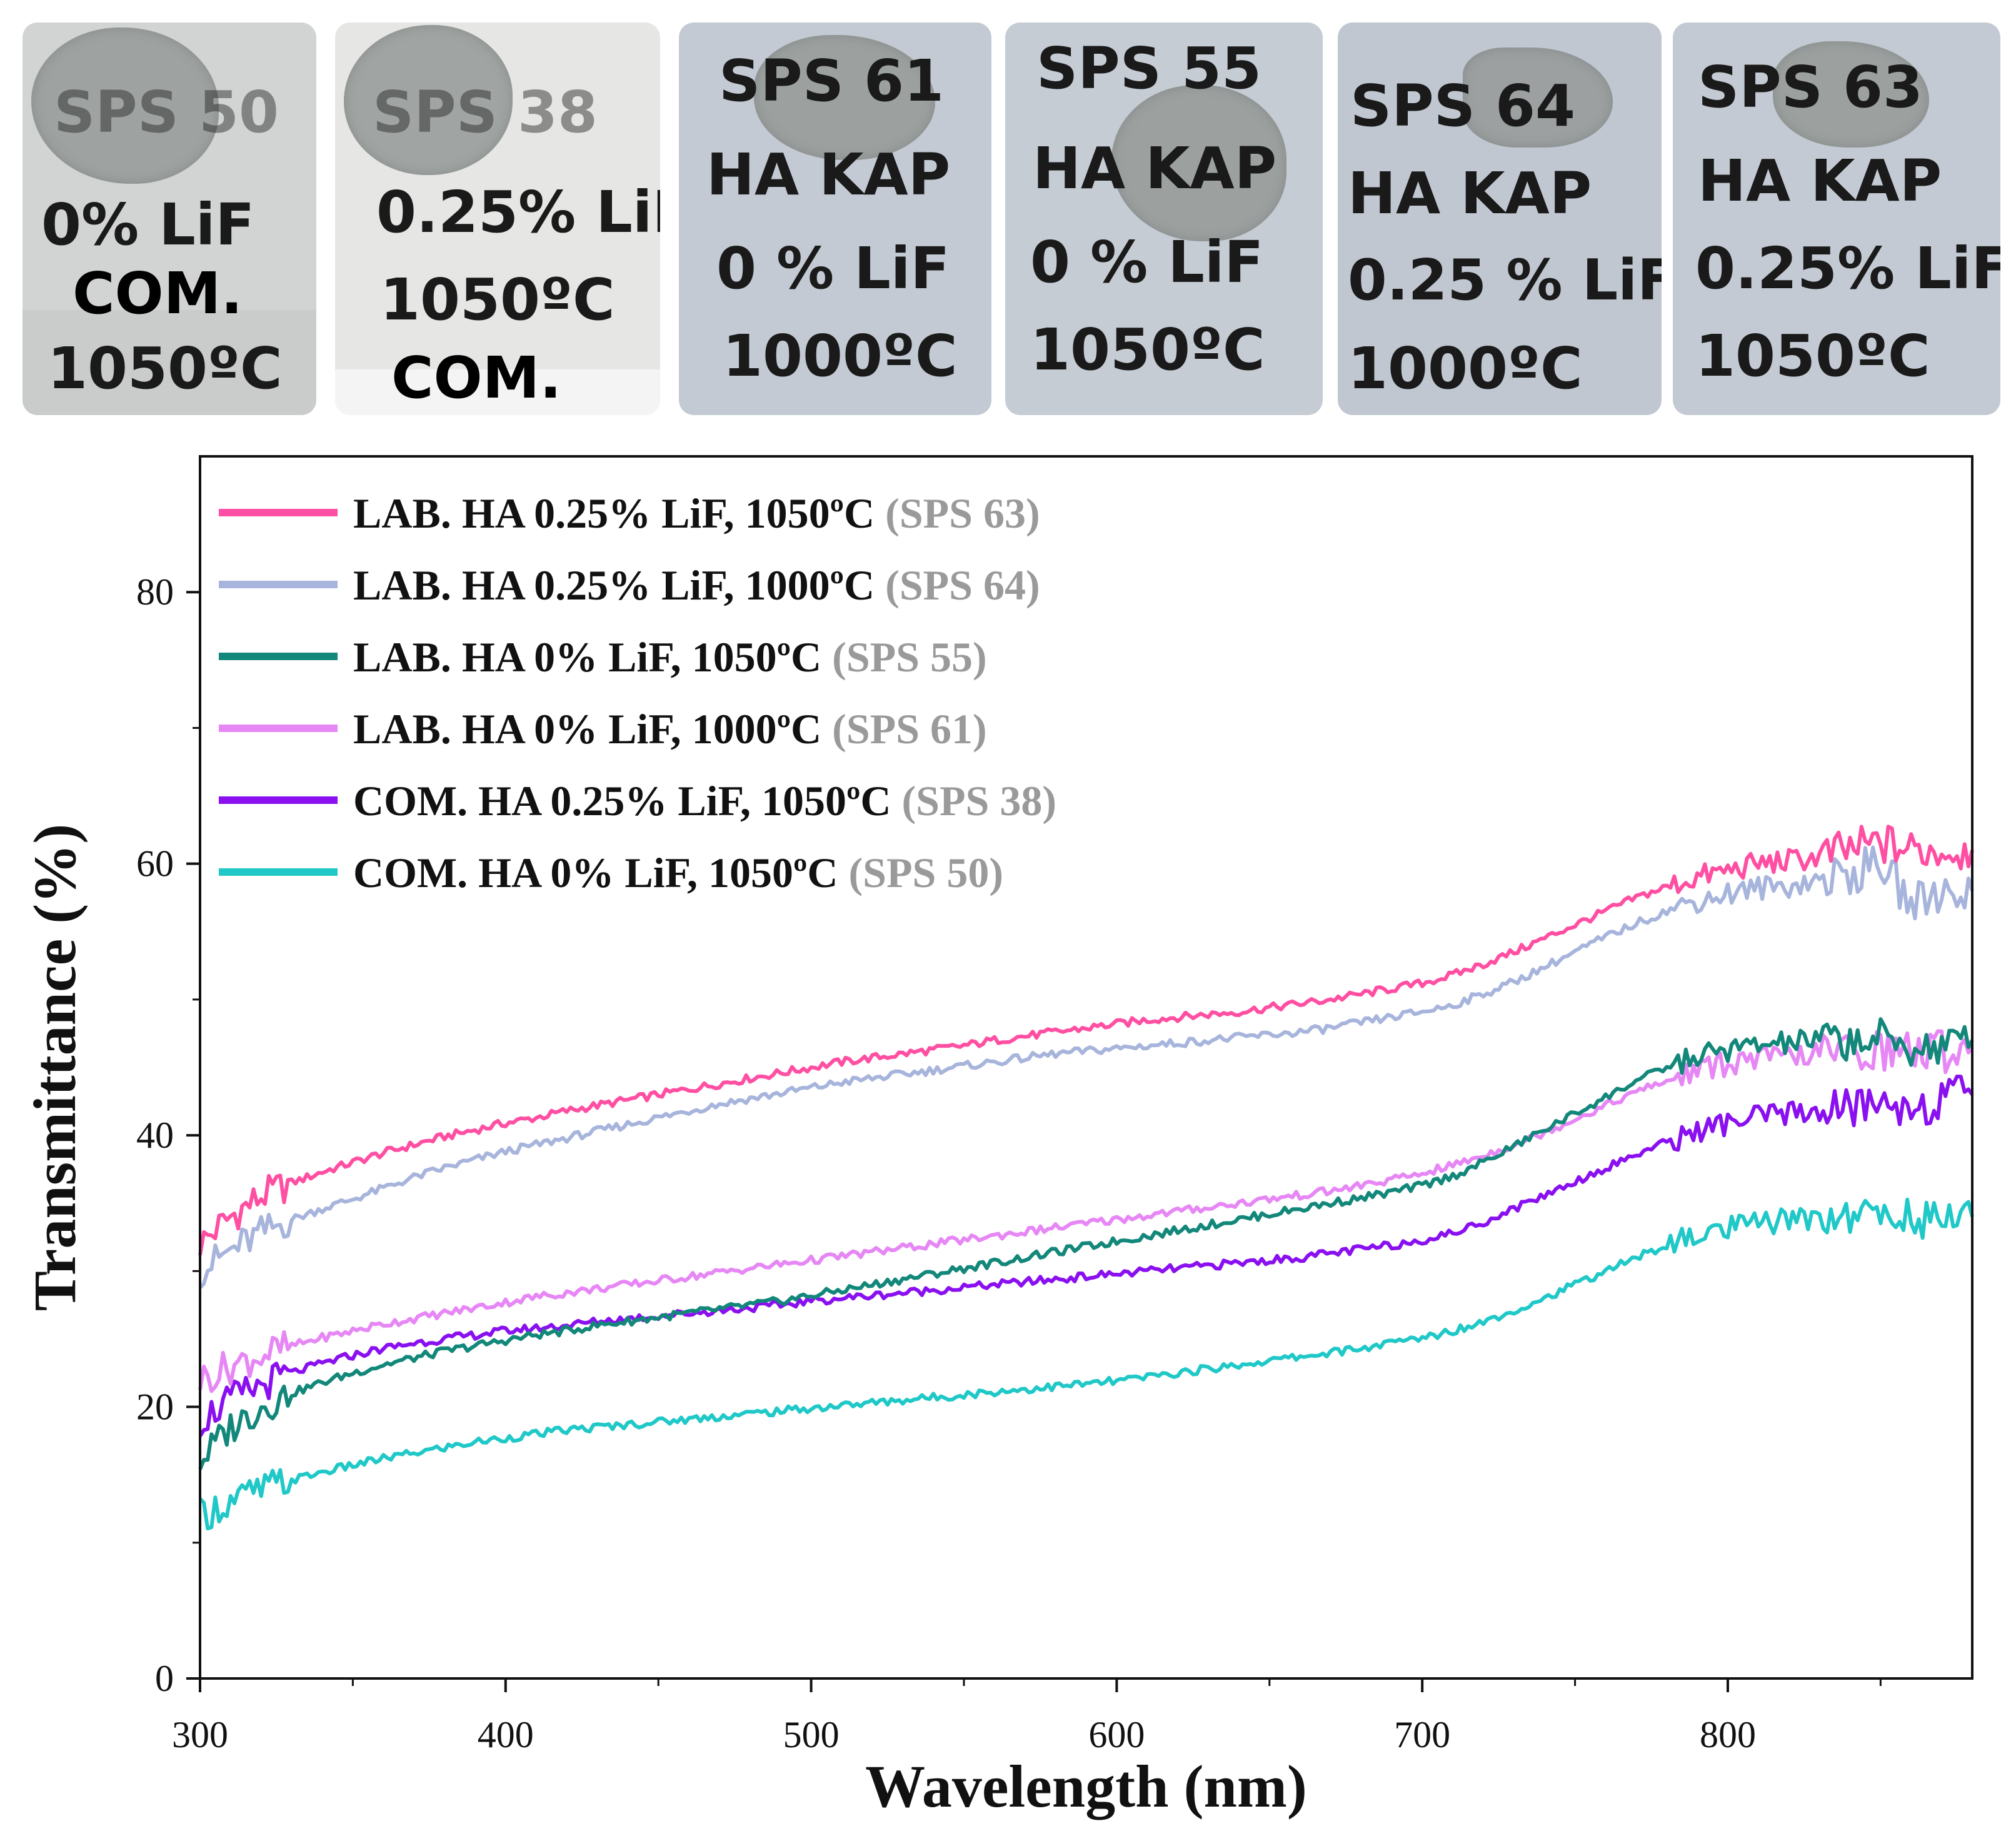 This screenshot has height=1836, width=2016. I want to click on x-tick-label: 600, so click(1116, 1734).